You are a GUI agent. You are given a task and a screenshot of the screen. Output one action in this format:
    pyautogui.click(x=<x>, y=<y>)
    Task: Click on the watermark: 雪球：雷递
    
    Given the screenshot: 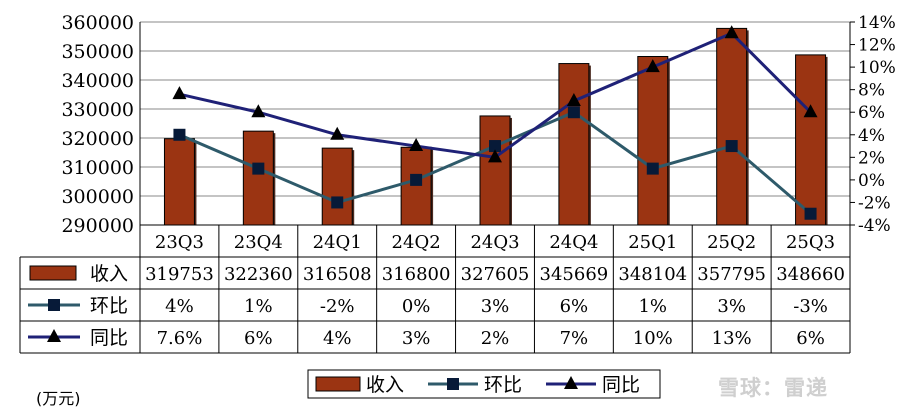 What is the action you would take?
    pyautogui.click(x=773, y=388)
    